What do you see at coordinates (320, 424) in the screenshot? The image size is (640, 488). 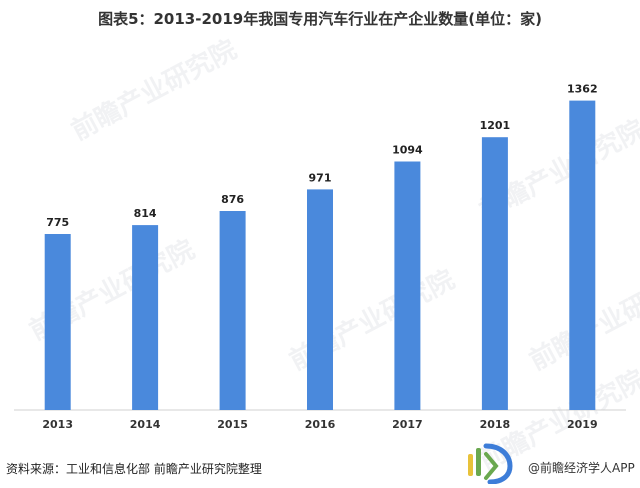 I see `x-tick-label-2016: 2016` at bounding box center [320, 424].